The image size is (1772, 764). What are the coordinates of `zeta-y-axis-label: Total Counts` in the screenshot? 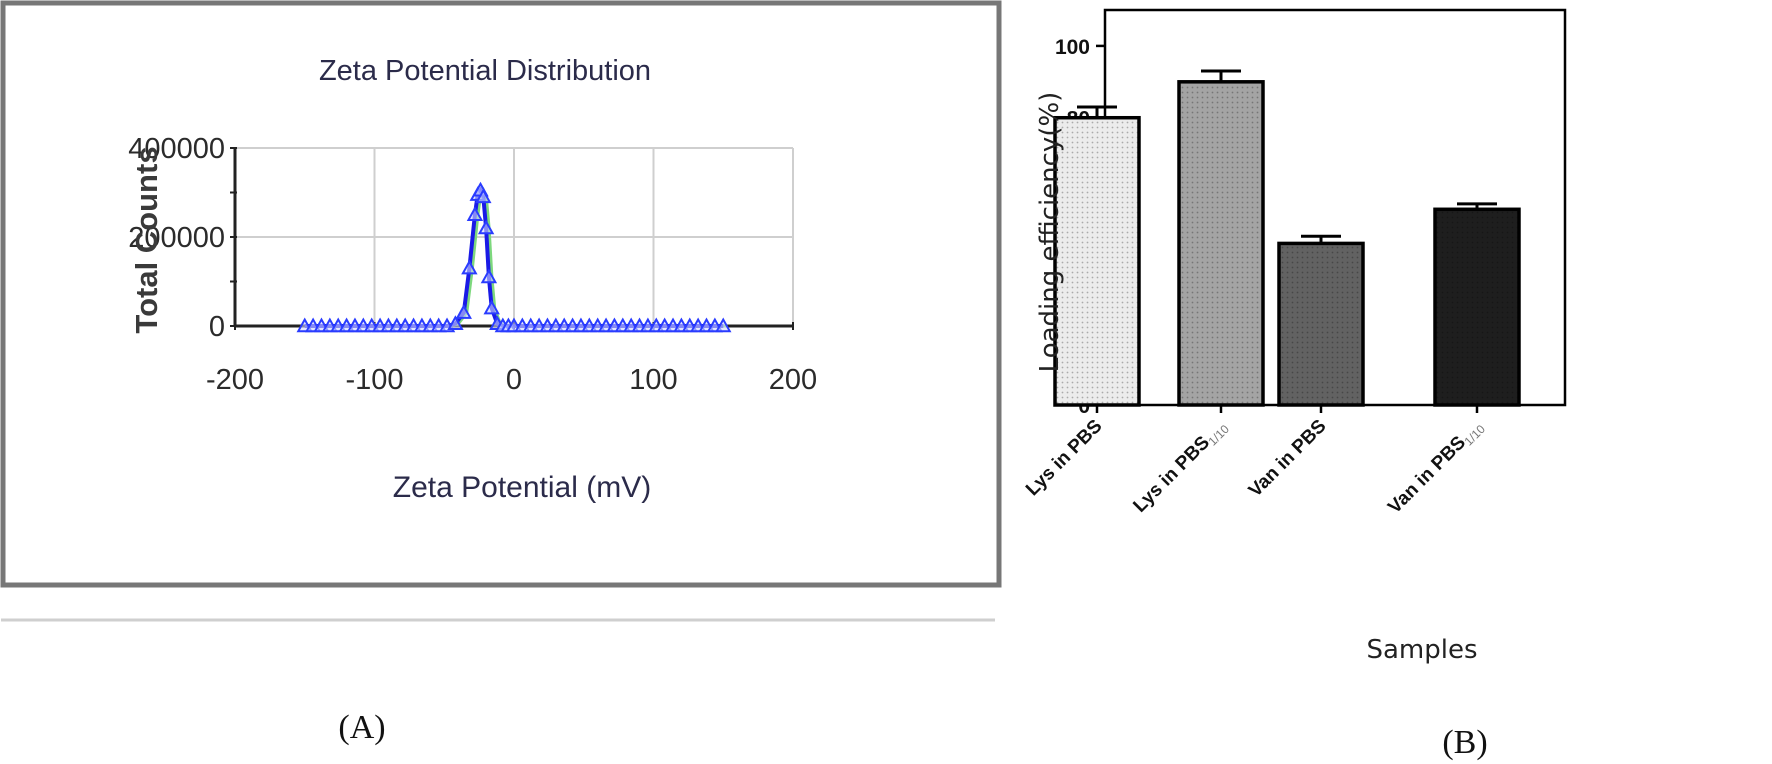 It's located at (146, 239).